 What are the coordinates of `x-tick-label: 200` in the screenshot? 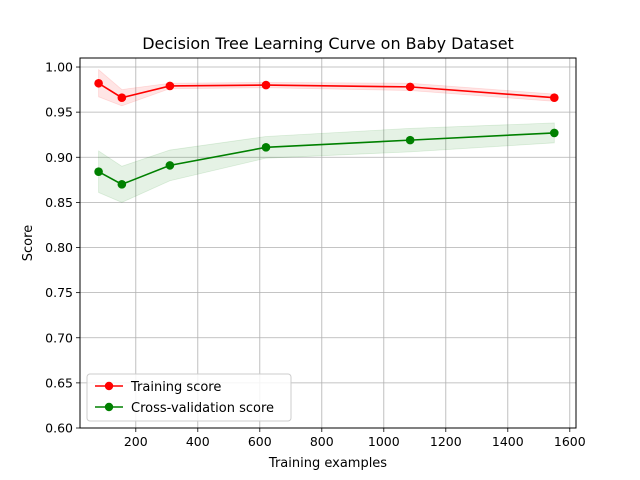 It's located at (136, 441).